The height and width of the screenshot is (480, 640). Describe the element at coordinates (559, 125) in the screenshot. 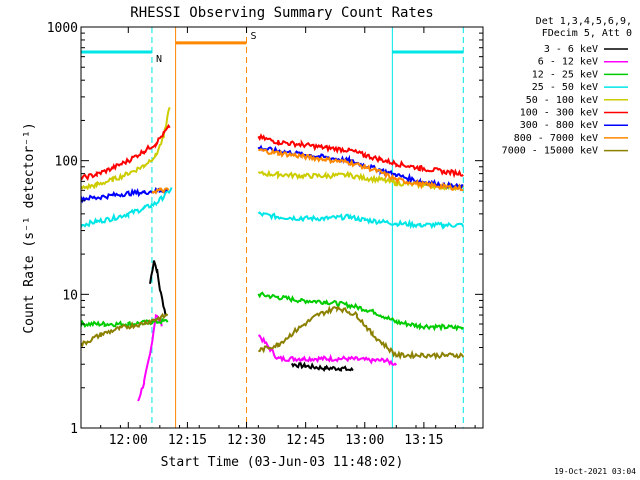

I see `legend-item-label: 300 - 800 keV` at that location.